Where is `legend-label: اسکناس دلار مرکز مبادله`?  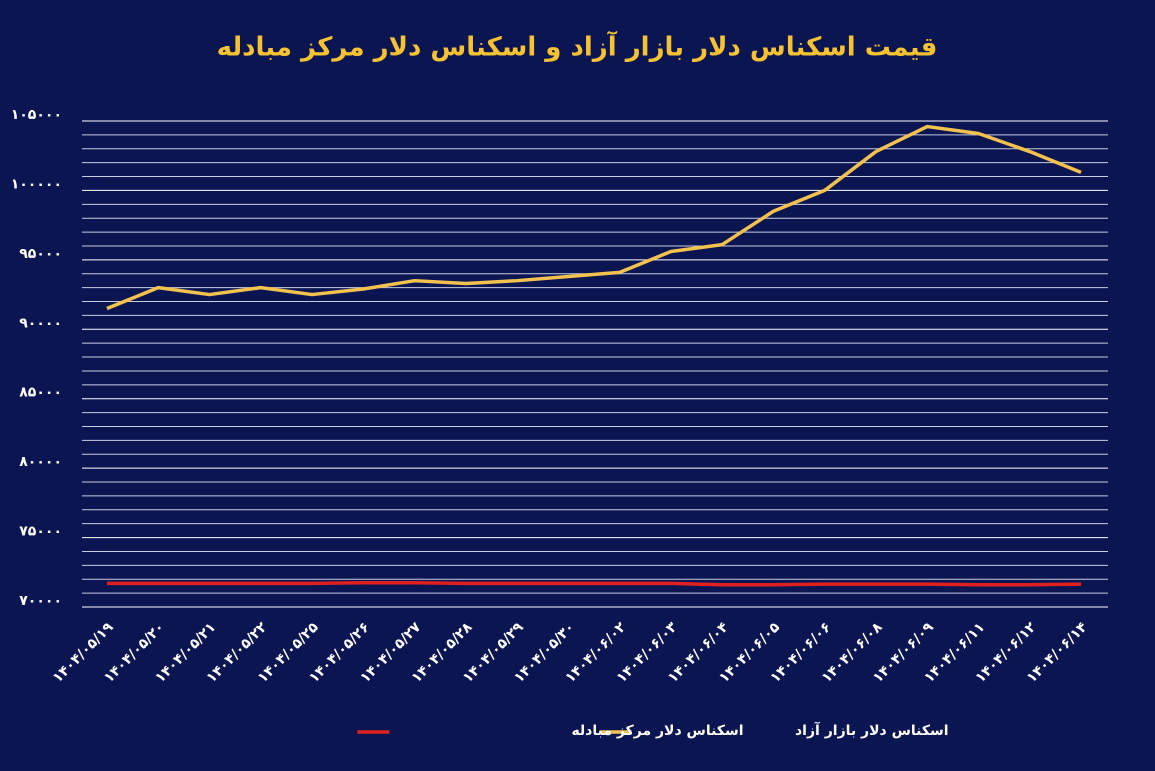
legend-label: اسکناس دلار مرکز مبادله is located at coordinates (657, 731).